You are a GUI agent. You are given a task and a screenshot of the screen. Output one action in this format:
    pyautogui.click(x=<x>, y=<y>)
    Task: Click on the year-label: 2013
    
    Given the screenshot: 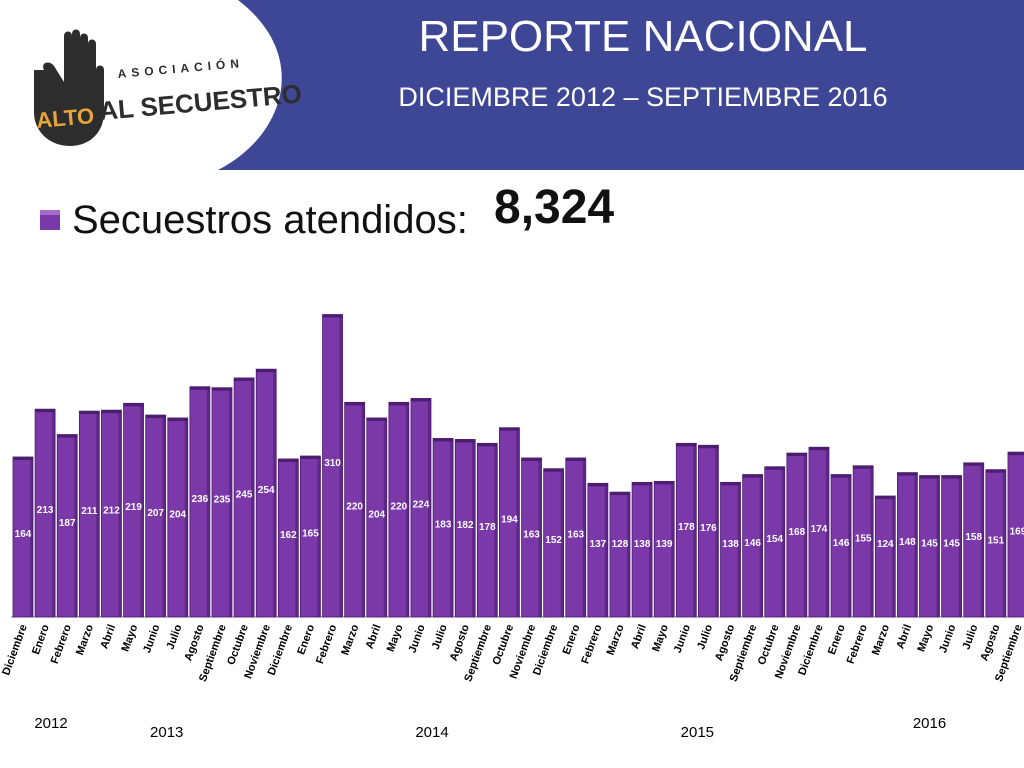 What is the action you would take?
    pyautogui.click(x=166, y=732)
    